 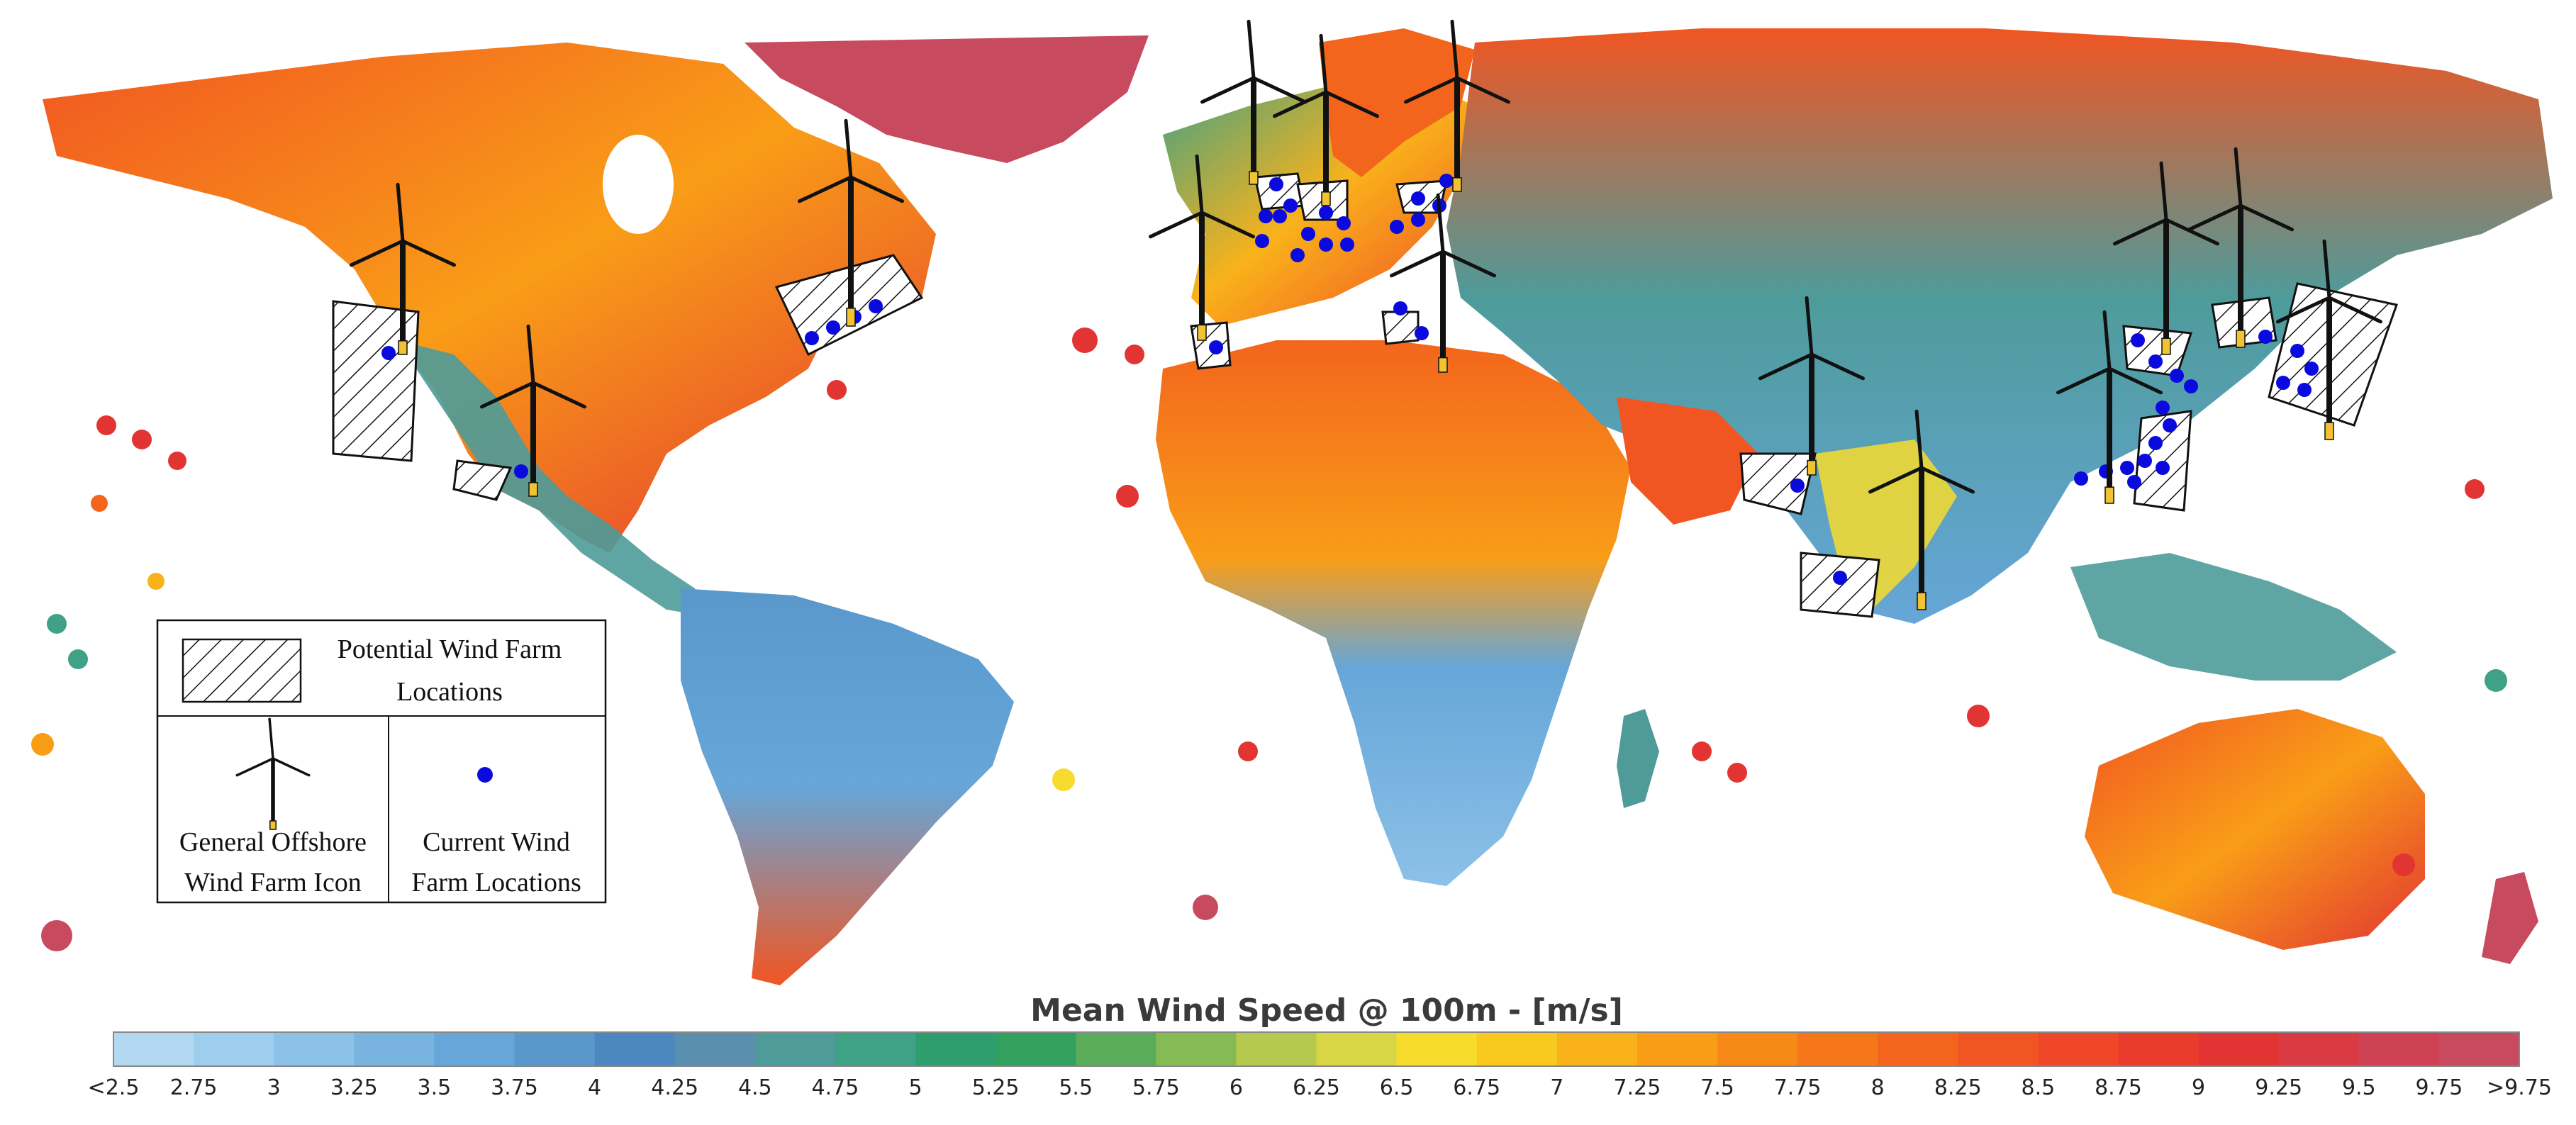 I want to click on colorbar, so click(x=1316, y=1049).